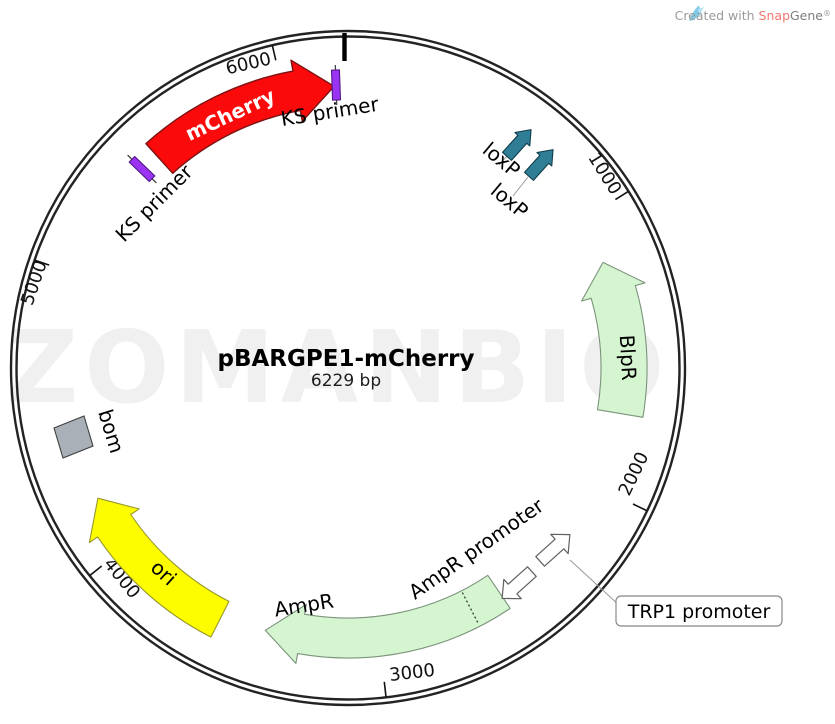  Describe the element at coordinates (639, 507) in the screenshot. I see `tick-mark-2000` at that location.